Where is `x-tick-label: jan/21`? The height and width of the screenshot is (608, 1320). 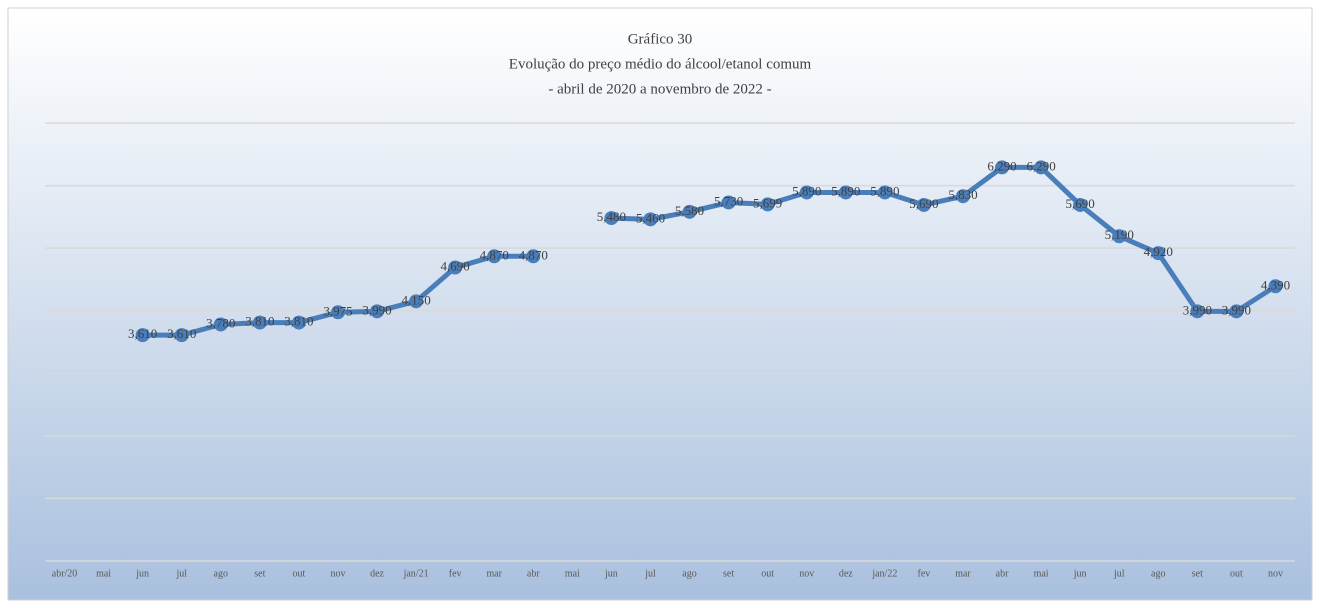 x-tick-label: jan/21 is located at coordinates (416, 573).